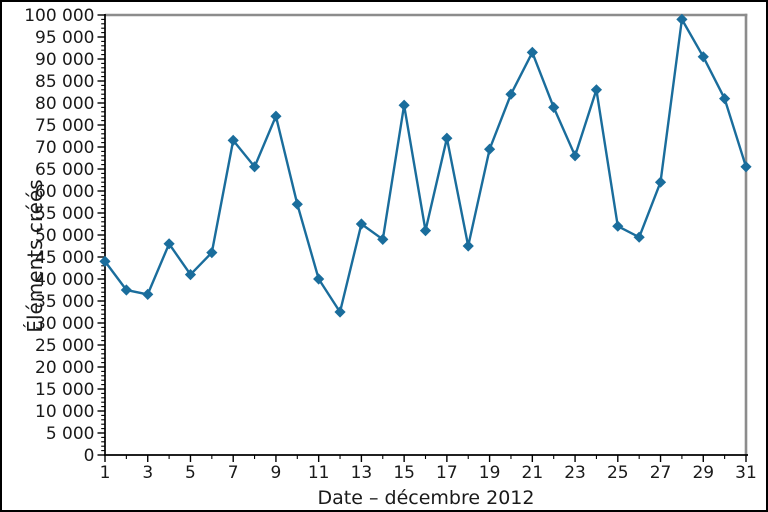 The image size is (768, 512). Describe the element at coordinates (64, 280) in the screenshot. I see `y-tick-label: 40 000` at that location.